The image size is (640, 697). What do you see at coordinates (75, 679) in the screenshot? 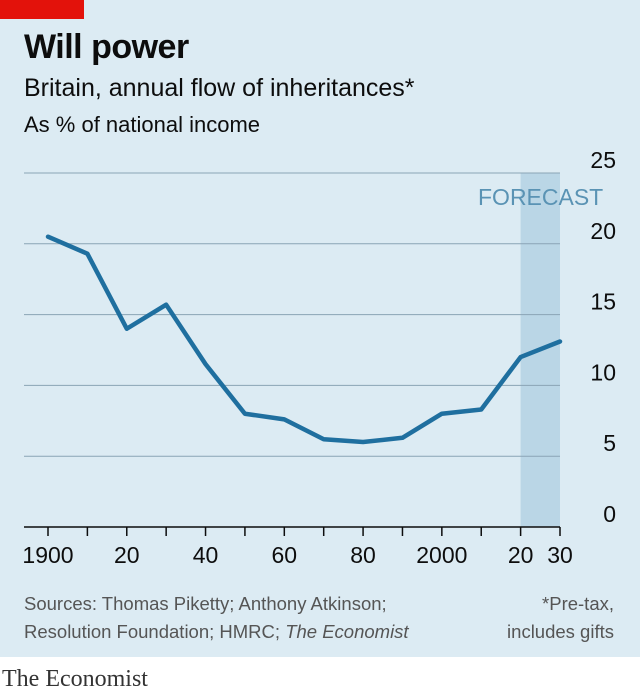
I see `brand-logo-text: The Economist` at bounding box center [75, 679].